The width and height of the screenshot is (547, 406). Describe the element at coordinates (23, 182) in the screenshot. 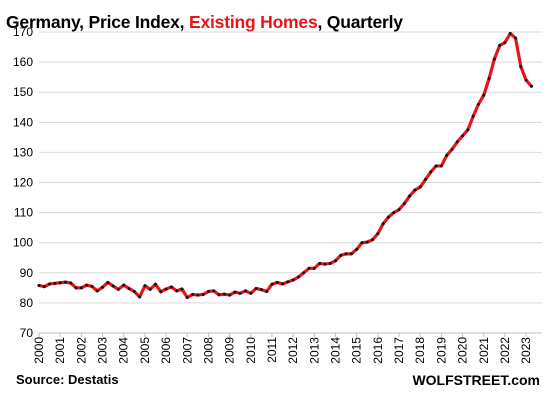

I see `y-axis: 70 80 90 100 110 120 130 140 150 160 170` at that location.